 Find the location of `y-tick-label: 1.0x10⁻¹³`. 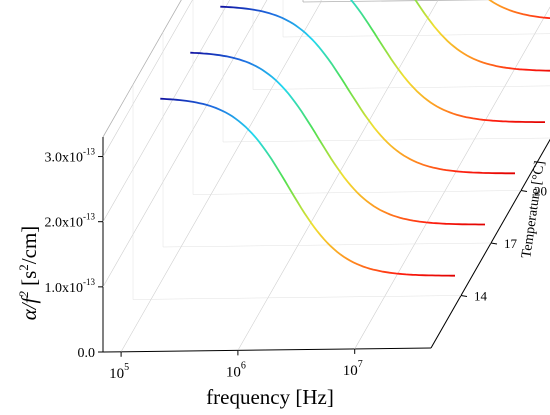

y-tick-label: 1.0x10⁻¹³ is located at coordinates (70, 286).